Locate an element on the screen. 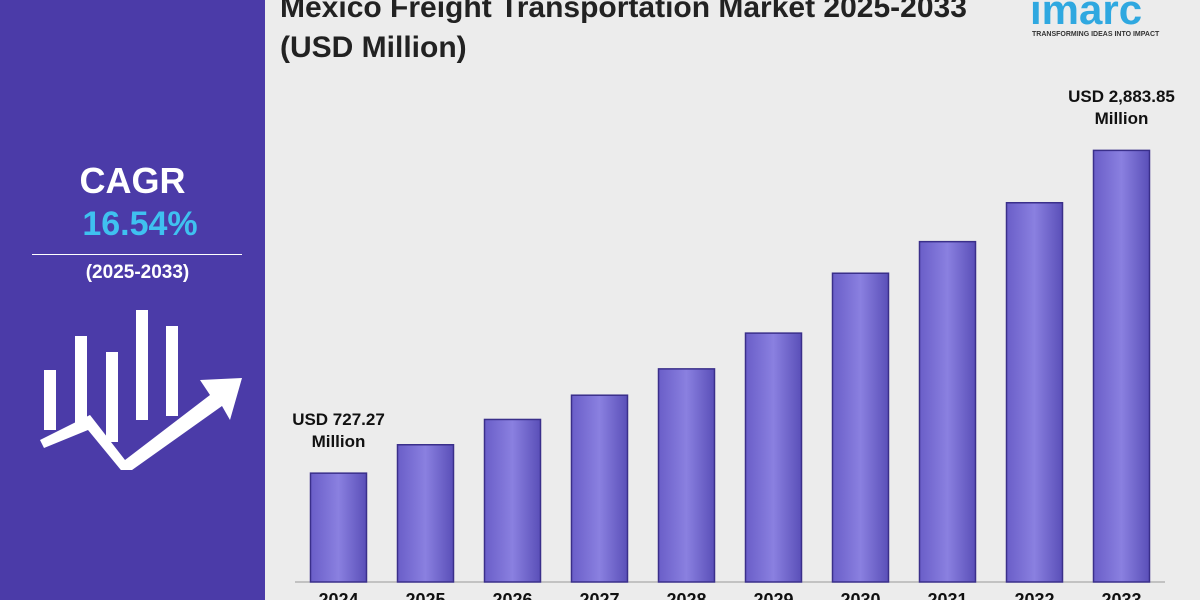 The image size is (1200, 600). growth-icon is located at coordinates (141, 390).